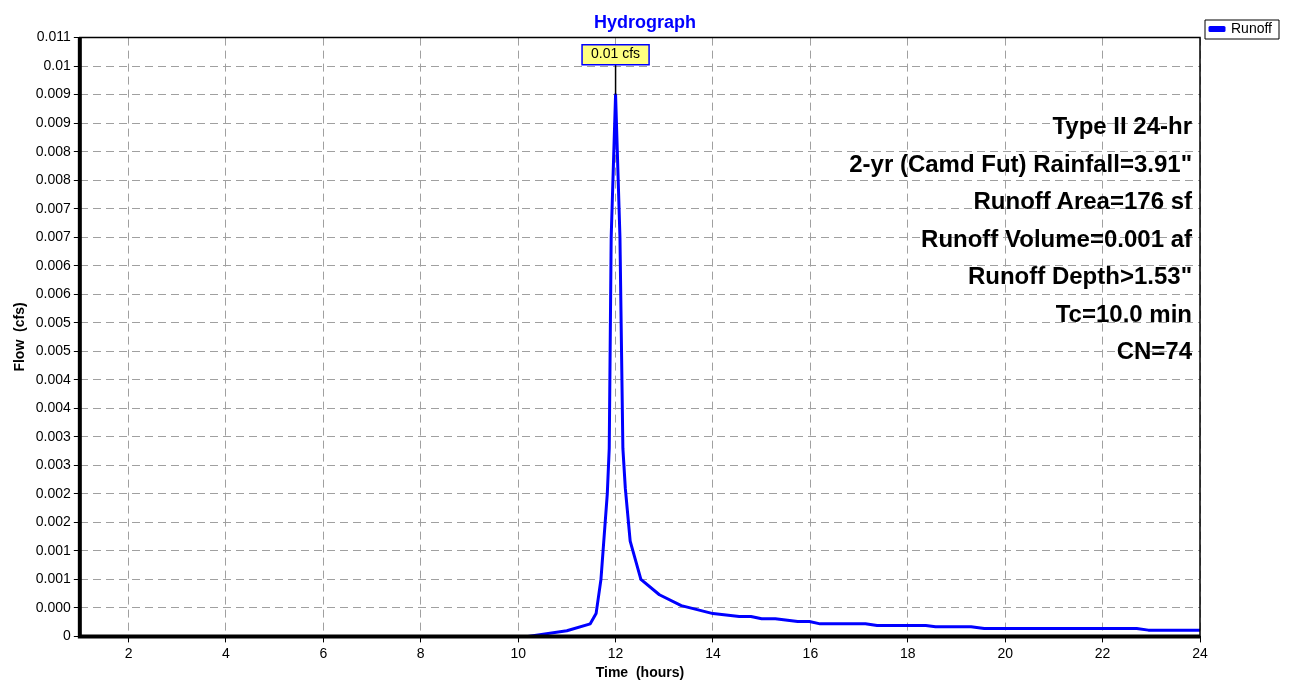 Image resolution: width=1294 pixels, height=690 pixels. Describe the element at coordinates (420, 652) in the screenshot. I see `x-tick-label: 8` at that location.